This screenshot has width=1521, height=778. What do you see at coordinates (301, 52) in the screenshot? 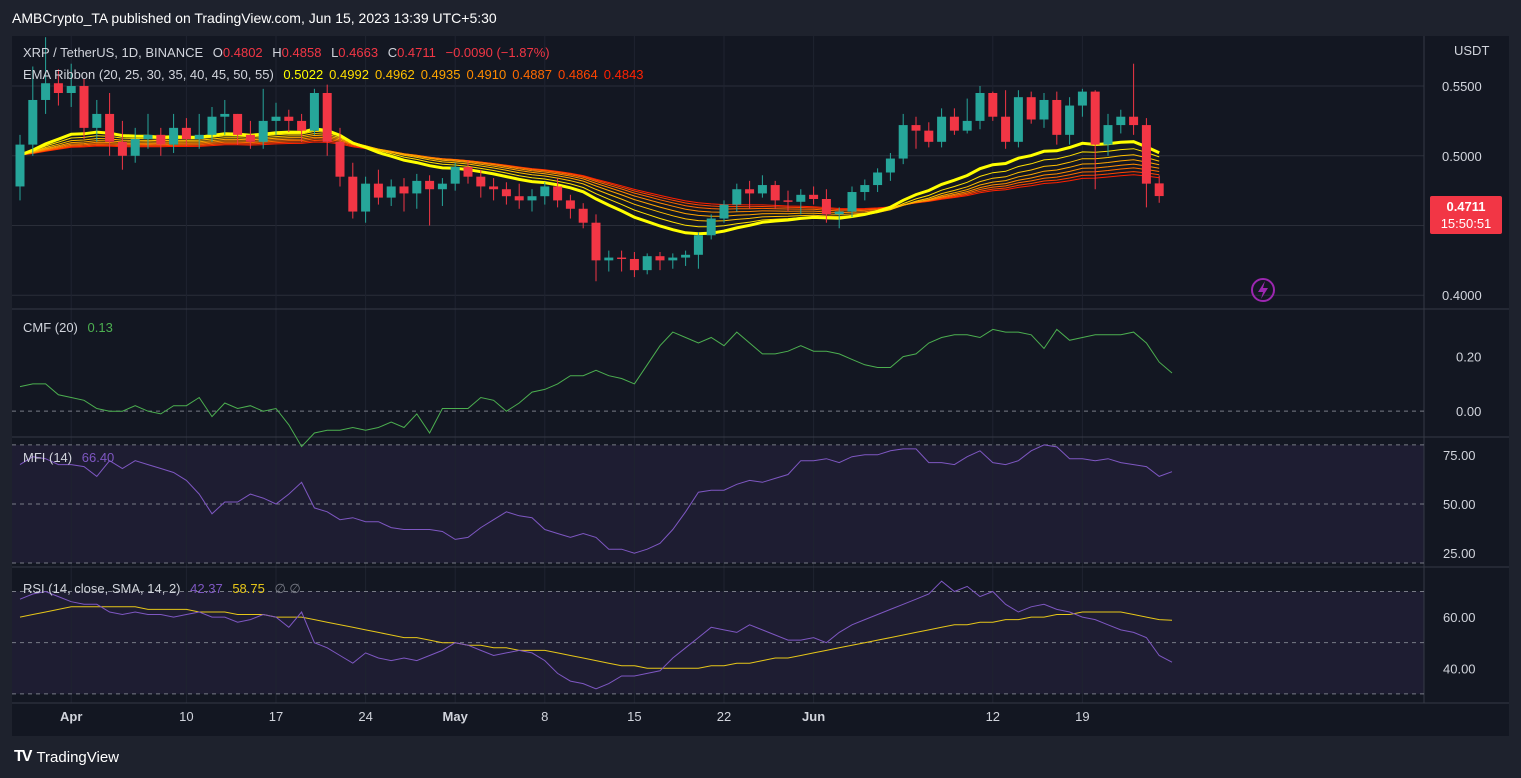
I see `high-value: 0.4858` at bounding box center [301, 52].